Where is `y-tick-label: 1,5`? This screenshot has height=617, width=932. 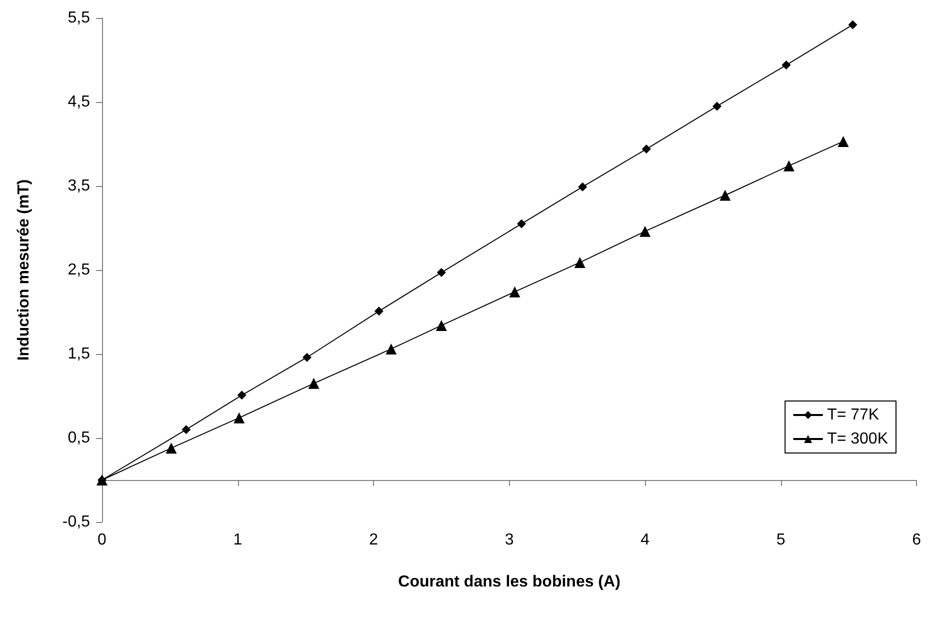 y-tick-label: 1,5 is located at coordinates (79, 354).